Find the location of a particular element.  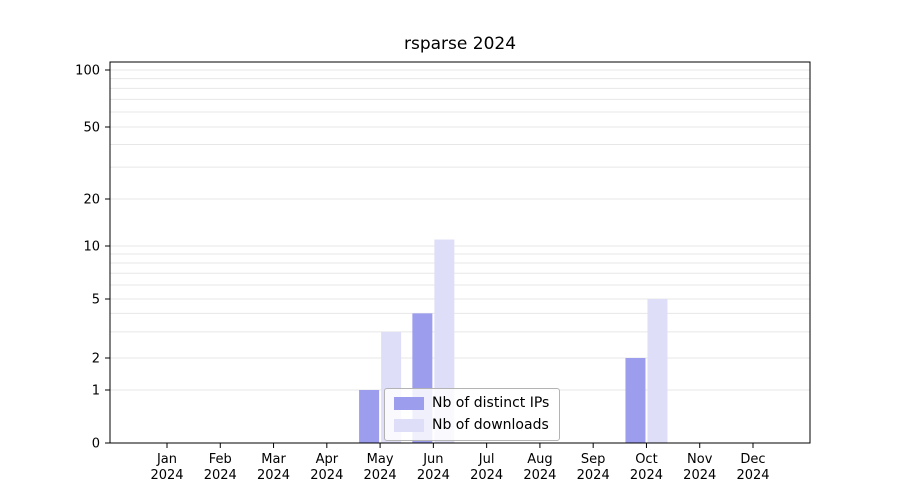

x-tick-label-aug-2024: Aug 2024 is located at coordinates (539, 467).